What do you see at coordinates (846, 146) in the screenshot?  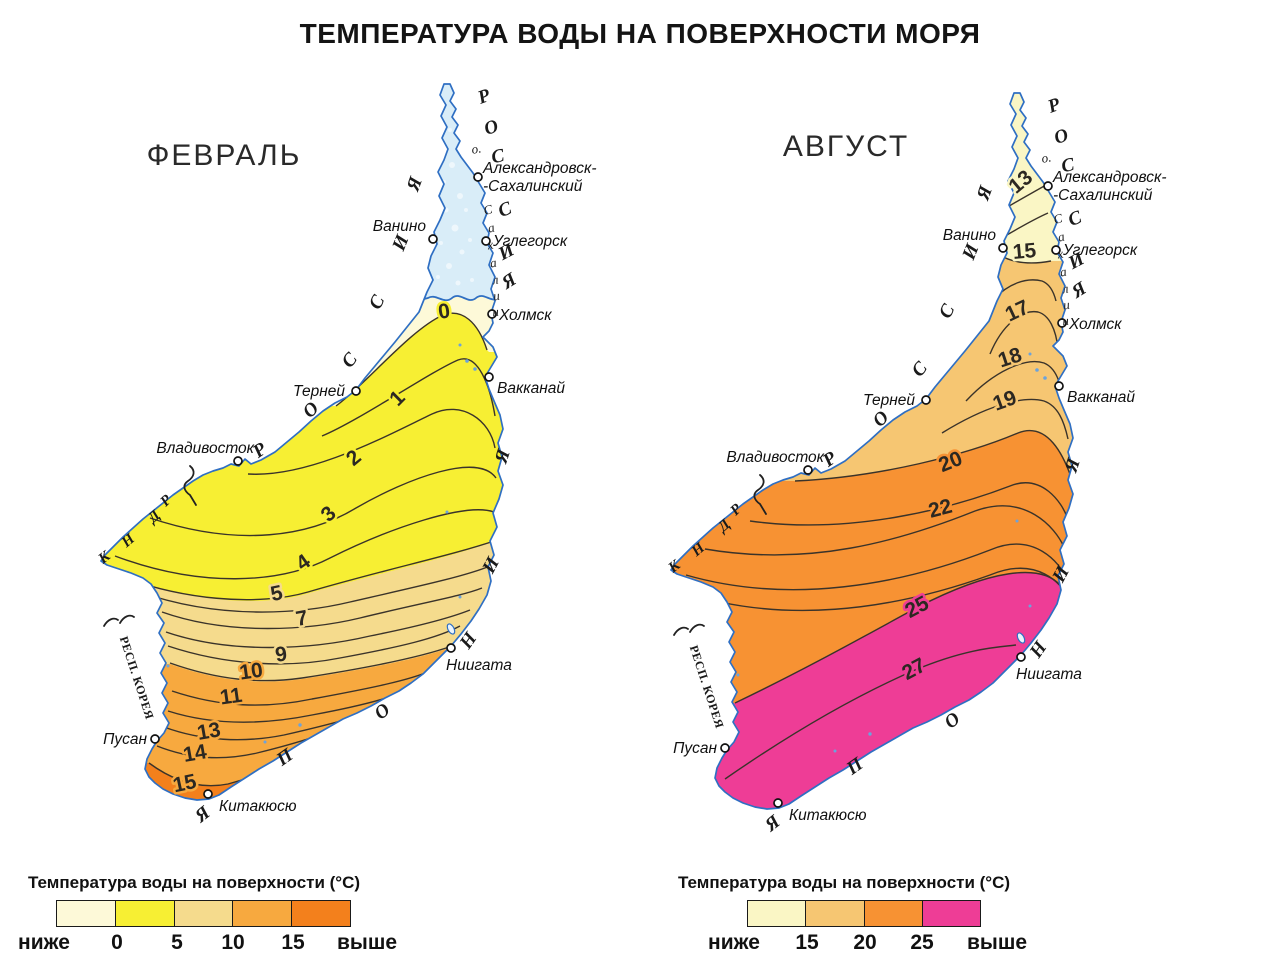 I see `month-label-august: АВГУСТ` at bounding box center [846, 146].